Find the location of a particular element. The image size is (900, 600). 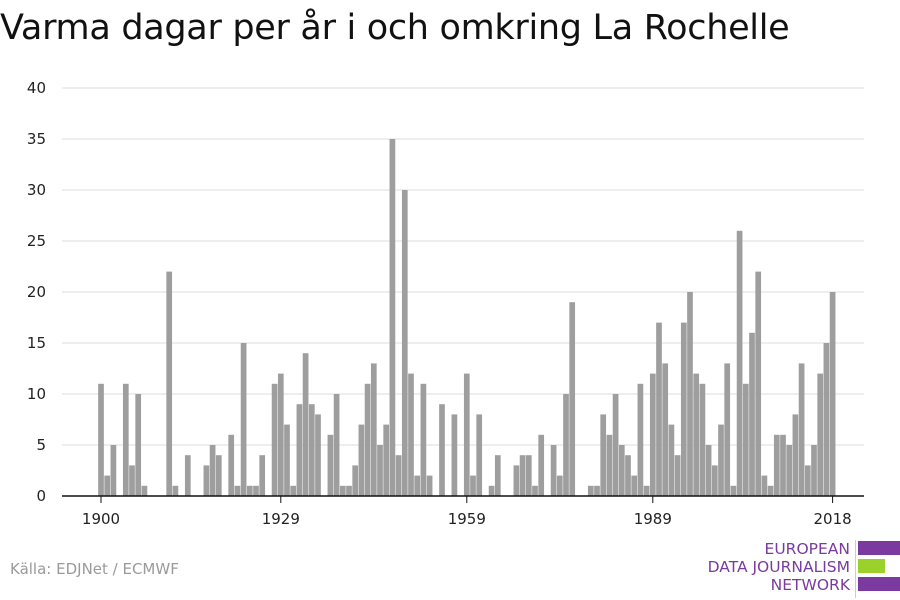

bar-2016 is located at coordinates (820, 434).